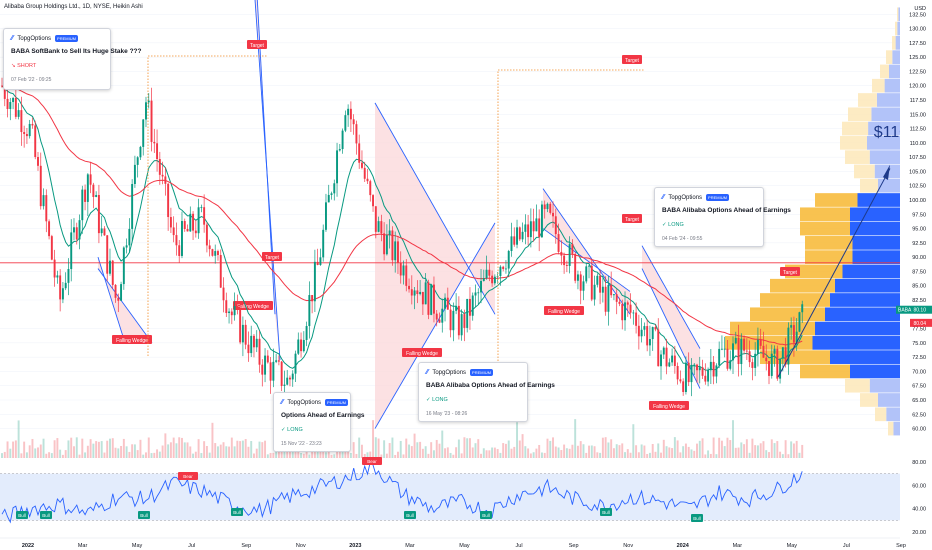  Describe the element at coordinates (919, 230) in the screenshot. I see `price-tick: 95.00` at that location.